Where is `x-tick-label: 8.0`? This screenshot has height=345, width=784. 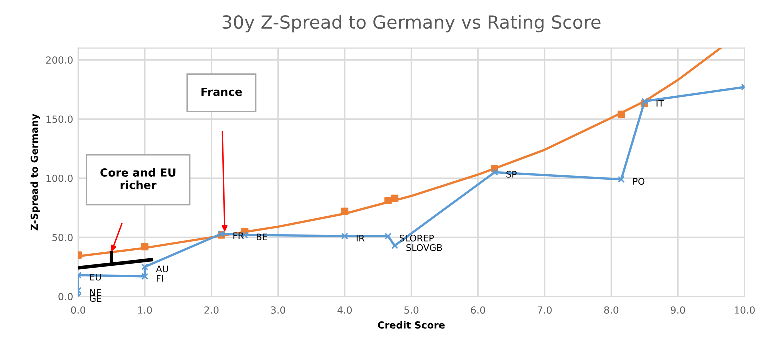
x-tick-label: 8.0 is located at coordinates (611, 310).